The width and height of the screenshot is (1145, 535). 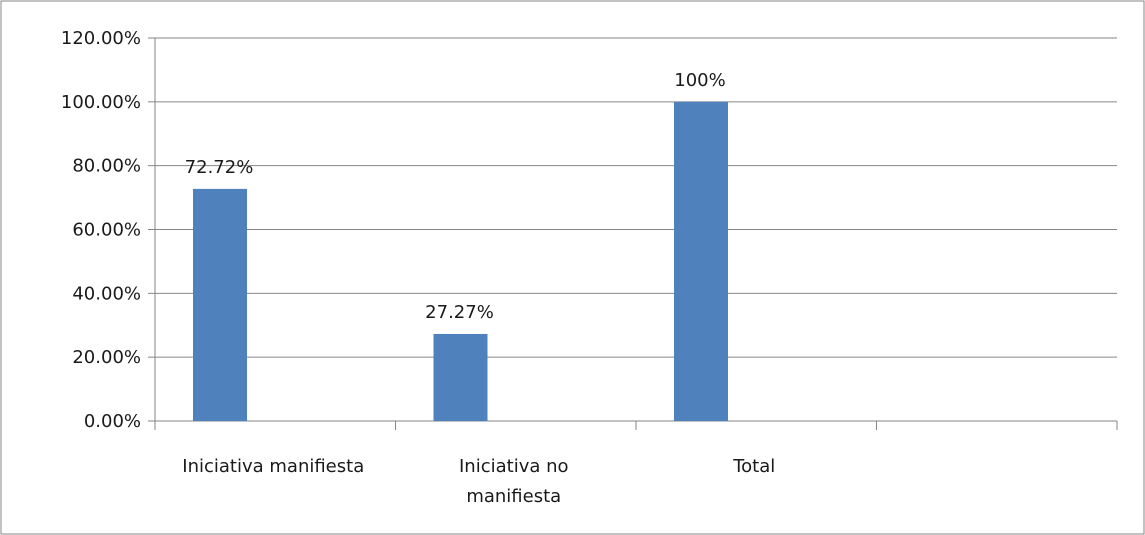 I want to click on y-tick-label: 40.00%, so click(x=106, y=293).